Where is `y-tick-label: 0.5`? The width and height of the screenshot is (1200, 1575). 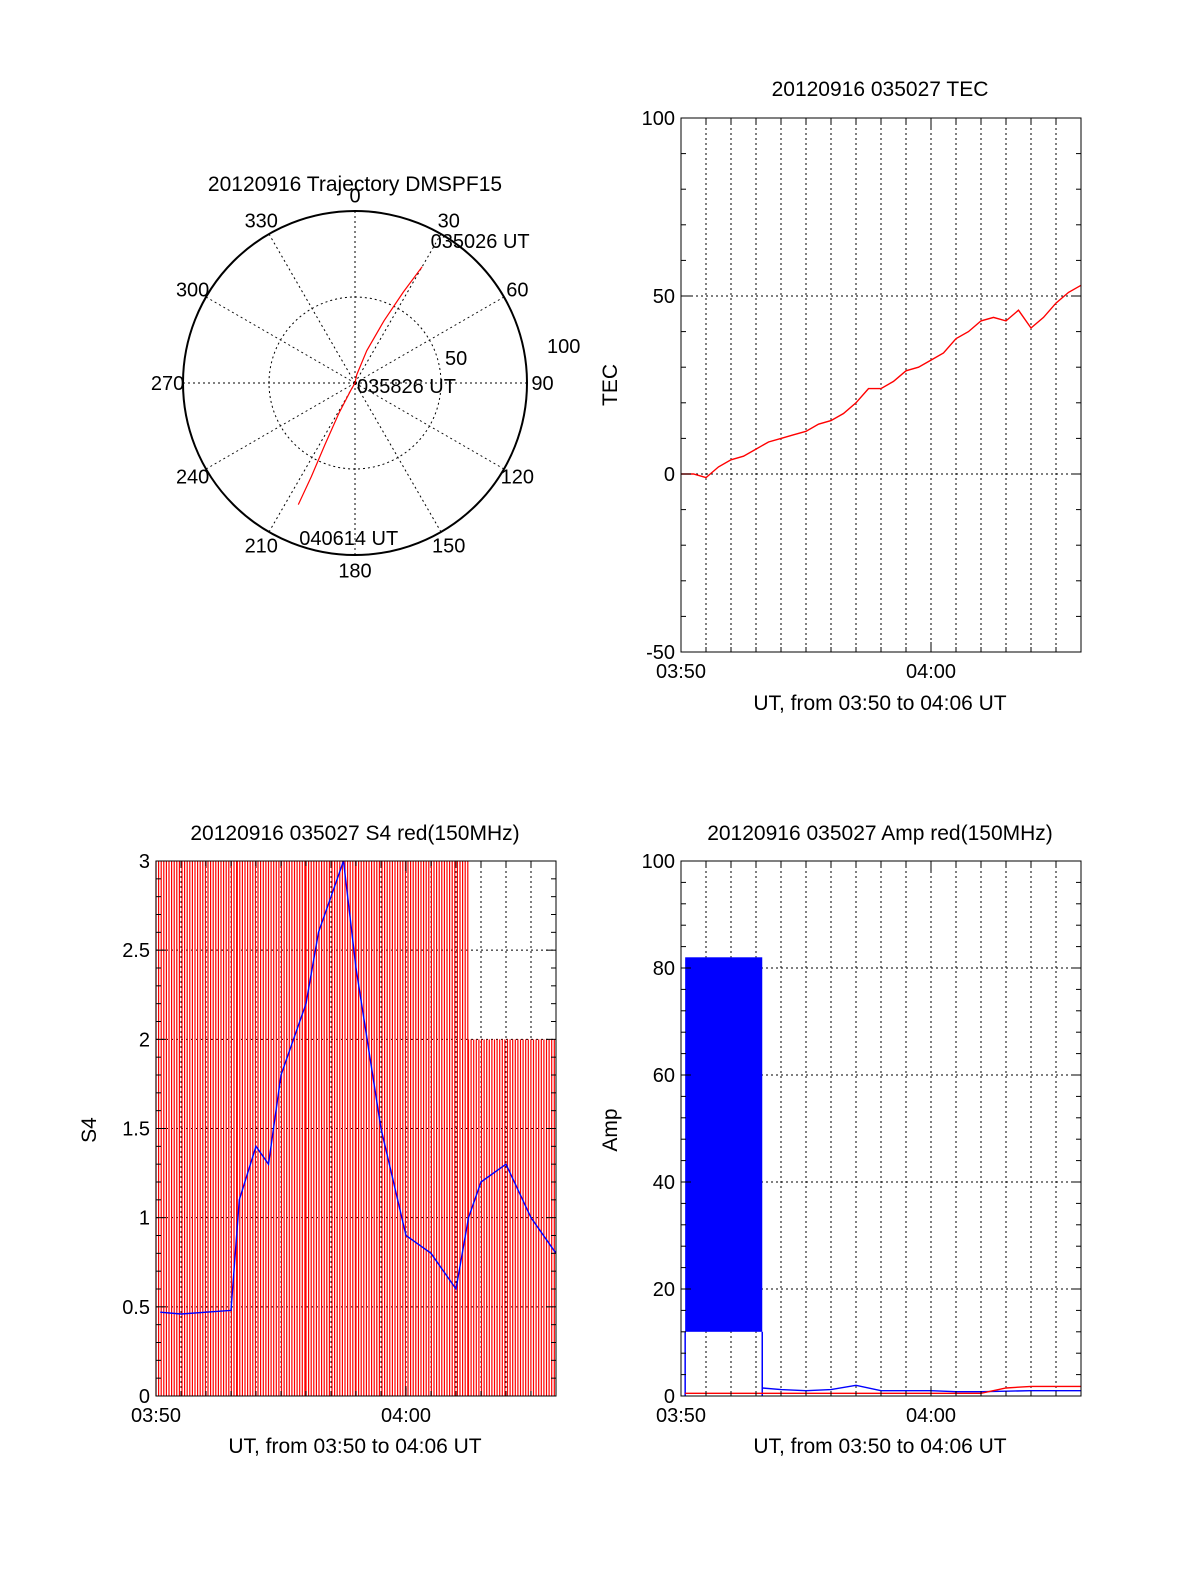
y-tick-label: 0.5 is located at coordinates (136, 1308).